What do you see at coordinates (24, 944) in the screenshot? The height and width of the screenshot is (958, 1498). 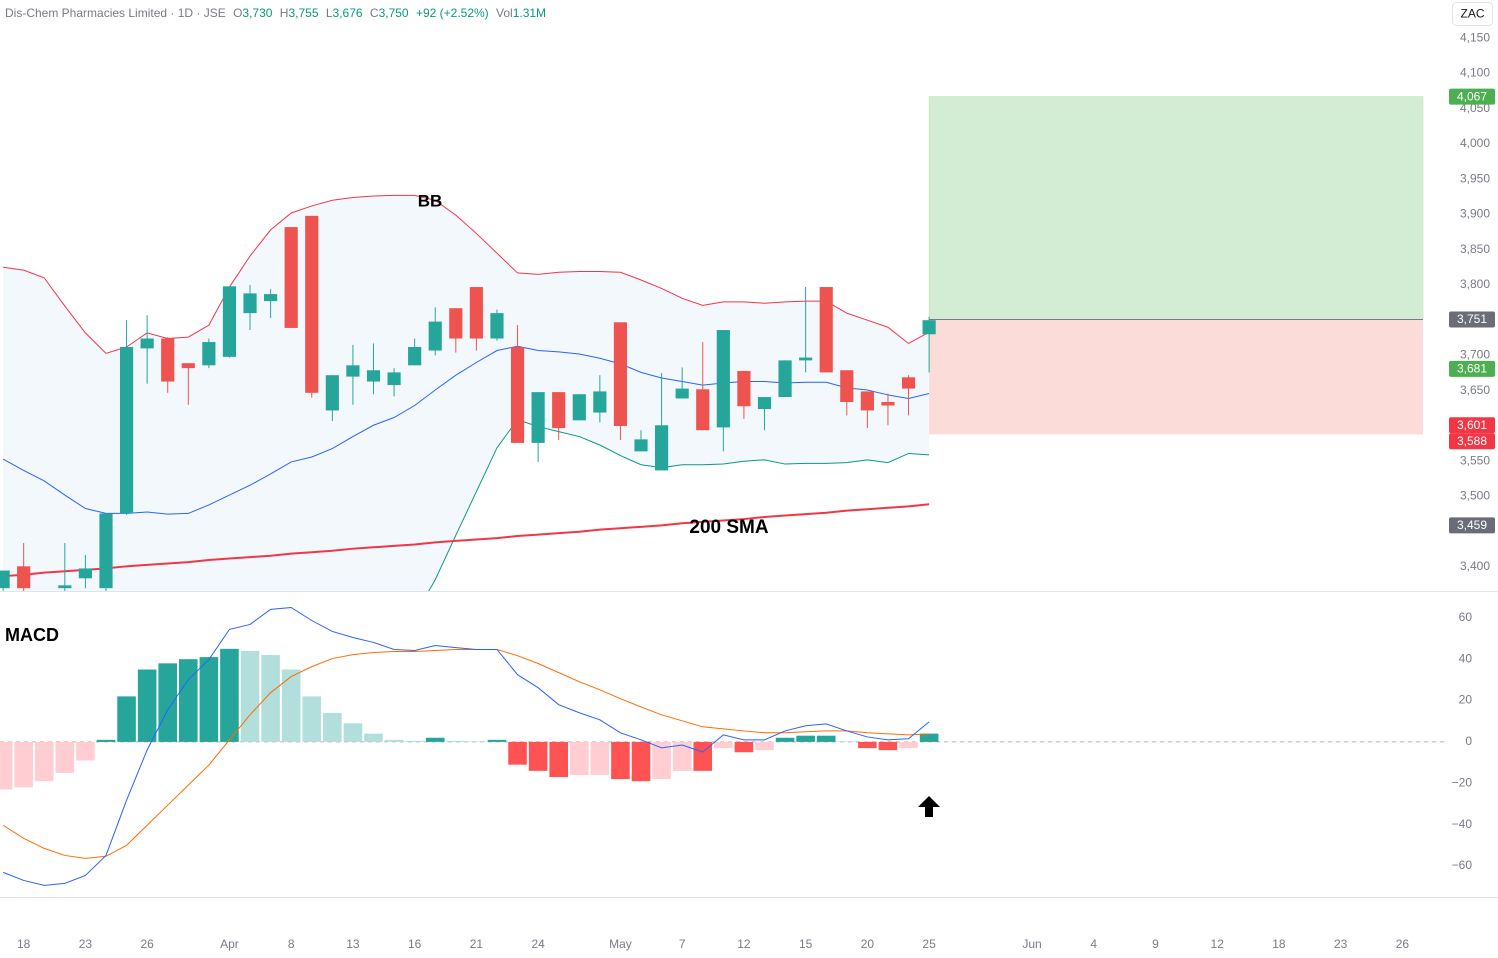 I see `x-tick-label: 18` at bounding box center [24, 944].